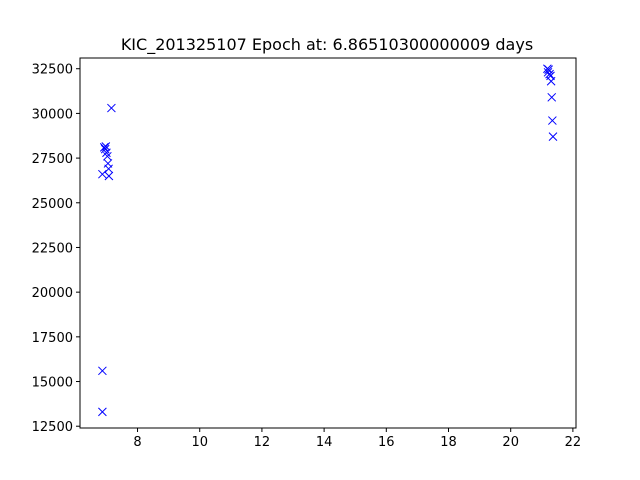  Describe the element at coordinates (52, 427) in the screenshot. I see `y-tick-label: 12500` at that location.